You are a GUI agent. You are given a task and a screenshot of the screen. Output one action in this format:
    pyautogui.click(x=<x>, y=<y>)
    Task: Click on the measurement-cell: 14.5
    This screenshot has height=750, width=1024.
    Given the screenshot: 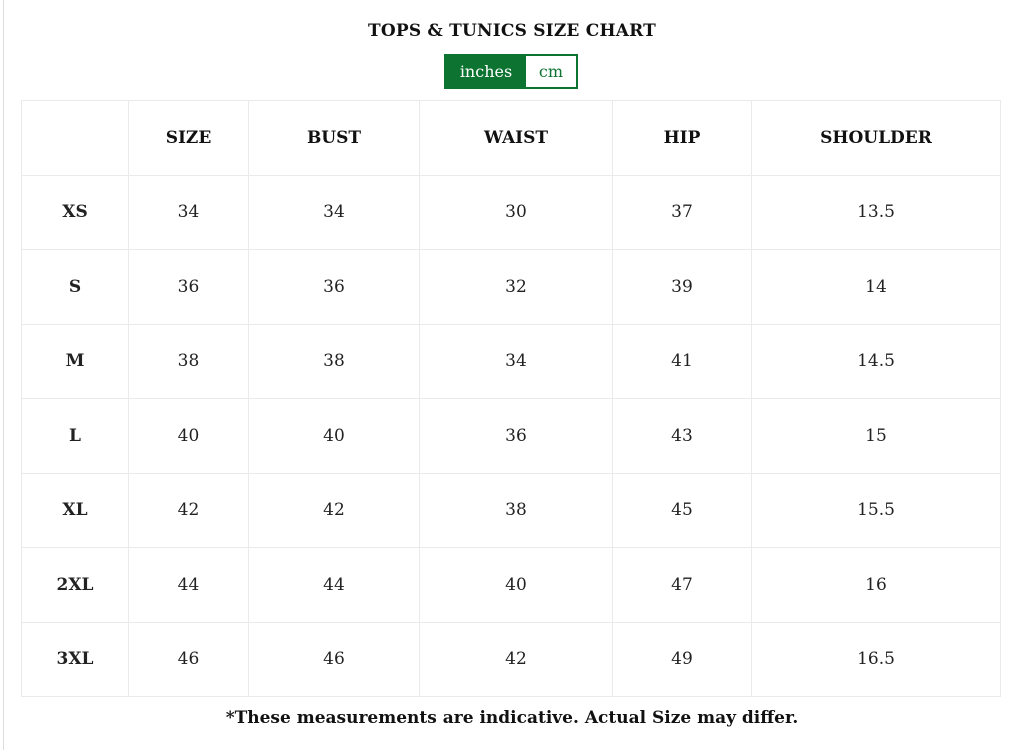 What is the action you would take?
    pyautogui.click(x=876, y=361)
    